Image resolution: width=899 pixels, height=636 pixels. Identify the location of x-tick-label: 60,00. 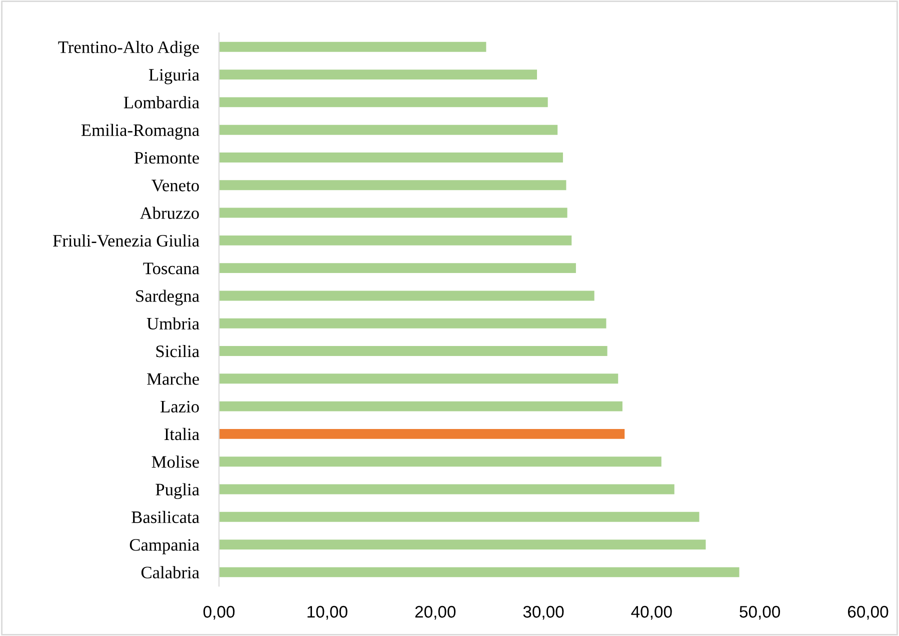
(868, 613).